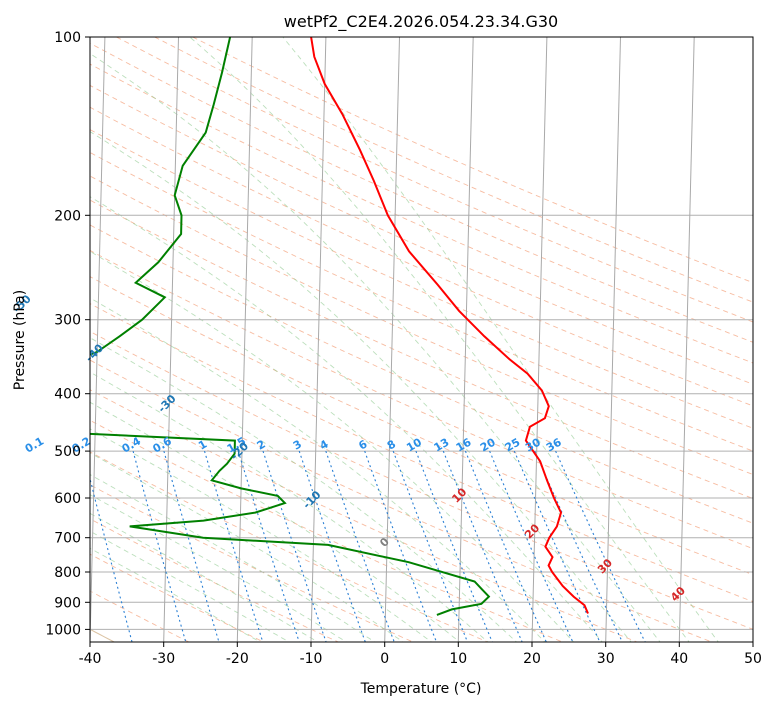  I want to click on y-tick-label: 500, so click(67, 452).